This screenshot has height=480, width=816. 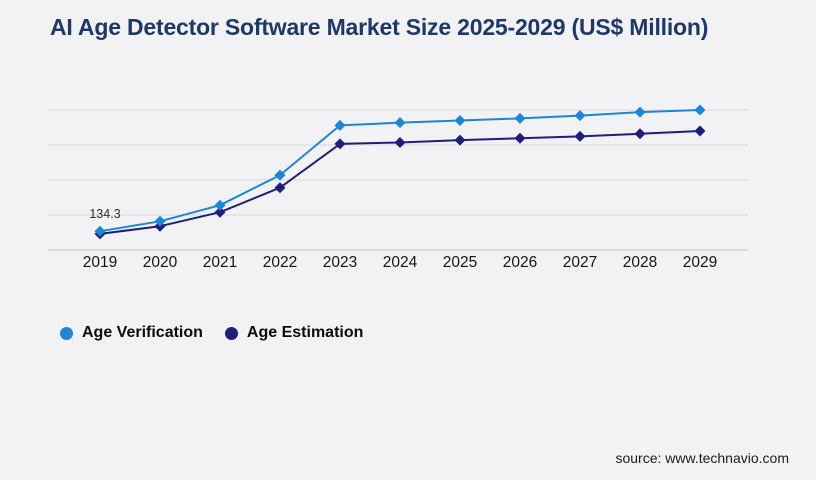 I want to click on data-point-age-estimation-2023, so click(x=340, y=144).